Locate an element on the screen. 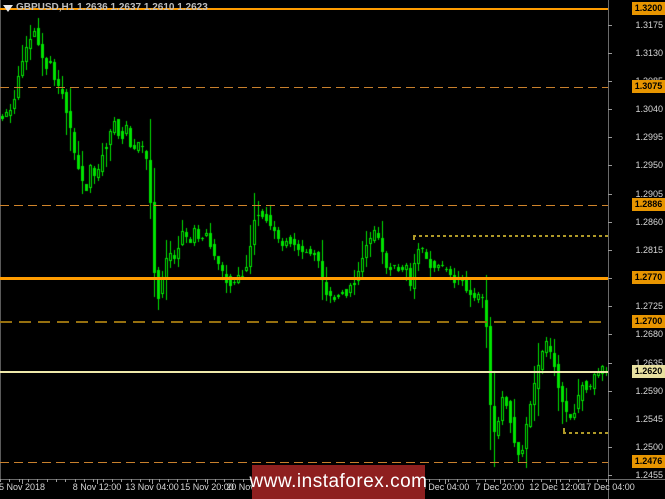 This screenshot has height=499, width=665. price-badge: 1.2886 is located at coordinates (648, 204).